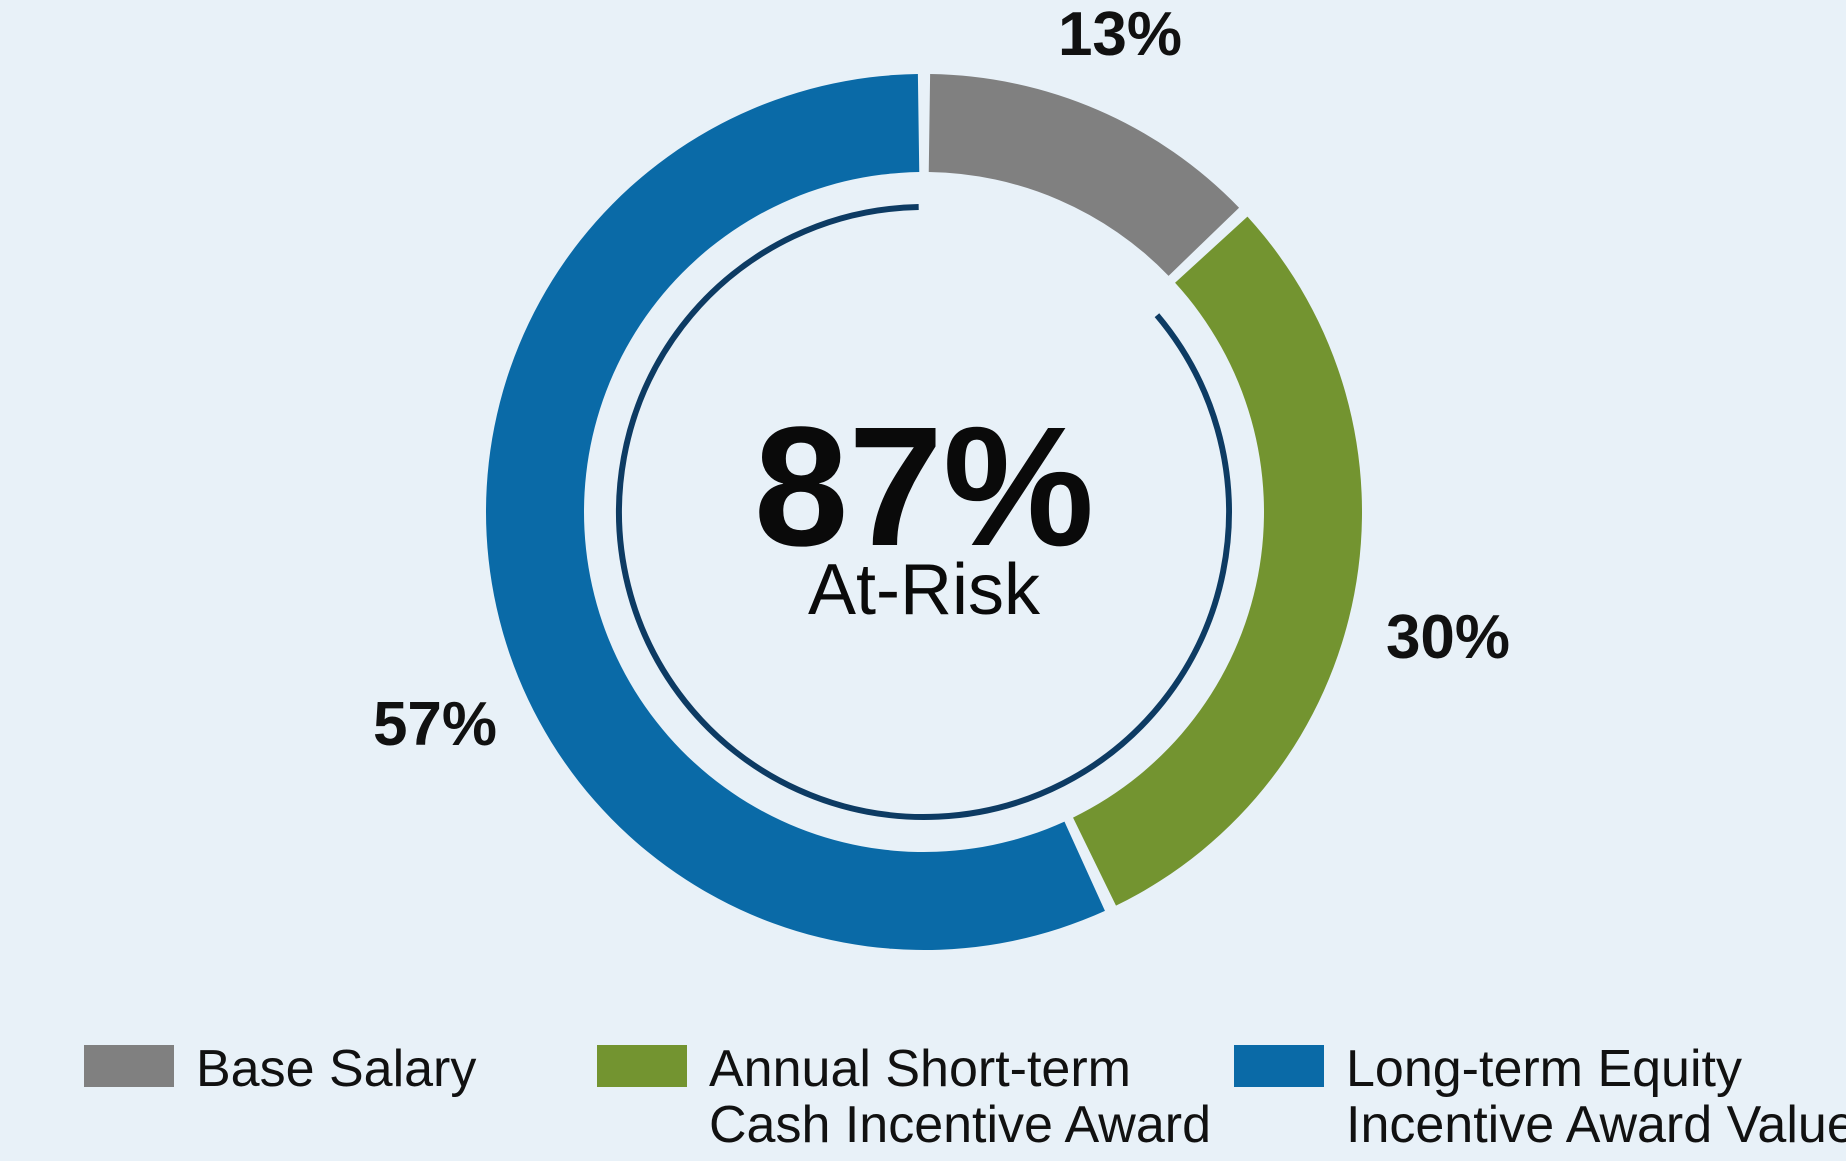 The height and width of the screenshot is (1161, 1846). What do you see at coordinates (642, 1066) in the screenshot?
I see `legend-swatch-short-term-incentive` at bounding box center [642, 1066].